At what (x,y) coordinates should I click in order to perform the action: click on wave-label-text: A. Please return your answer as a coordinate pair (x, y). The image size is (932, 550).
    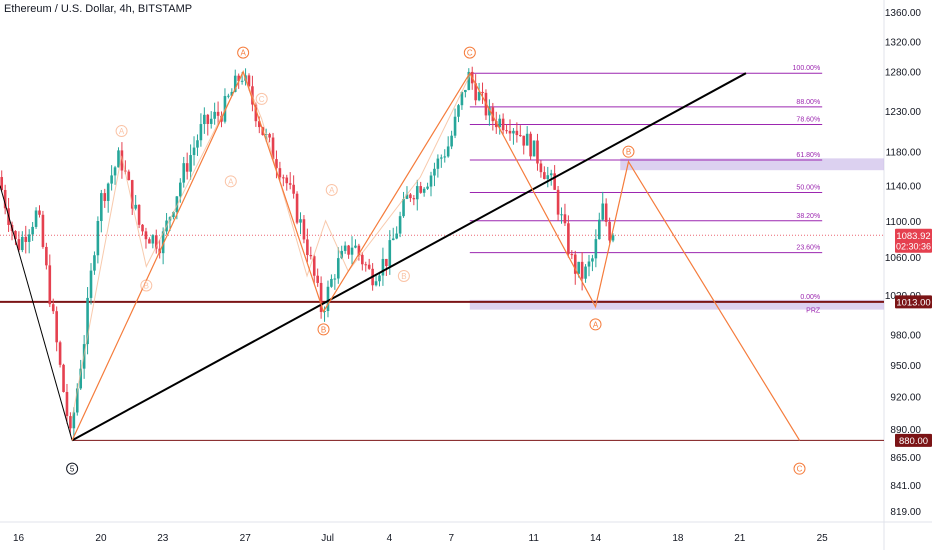
    Looking at the image, I should click on (596, 324).